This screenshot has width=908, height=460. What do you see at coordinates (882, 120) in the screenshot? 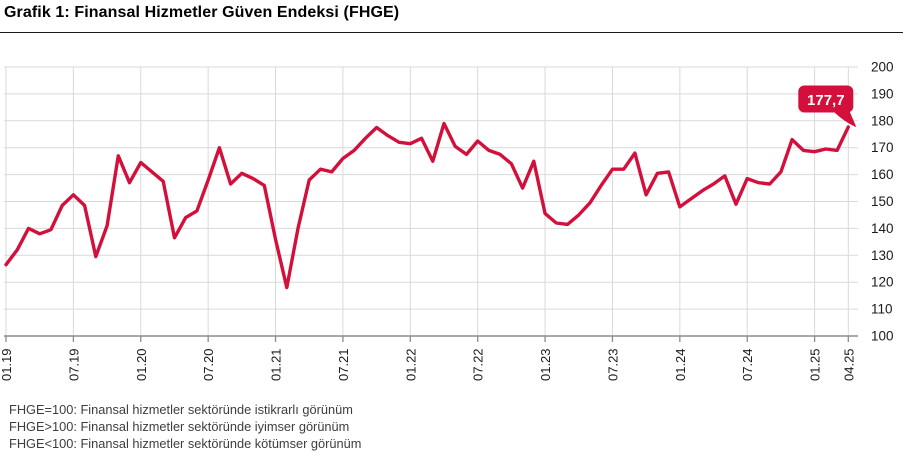
I see `y-axis-tick-label: 180` at bounding box center [882, 120].